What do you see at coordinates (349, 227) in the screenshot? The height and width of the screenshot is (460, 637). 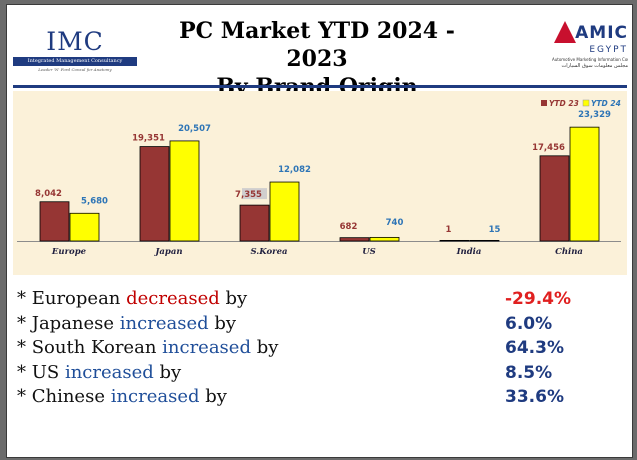 I see `data-label-ytd23: 682` at bounding box center [349, 227].